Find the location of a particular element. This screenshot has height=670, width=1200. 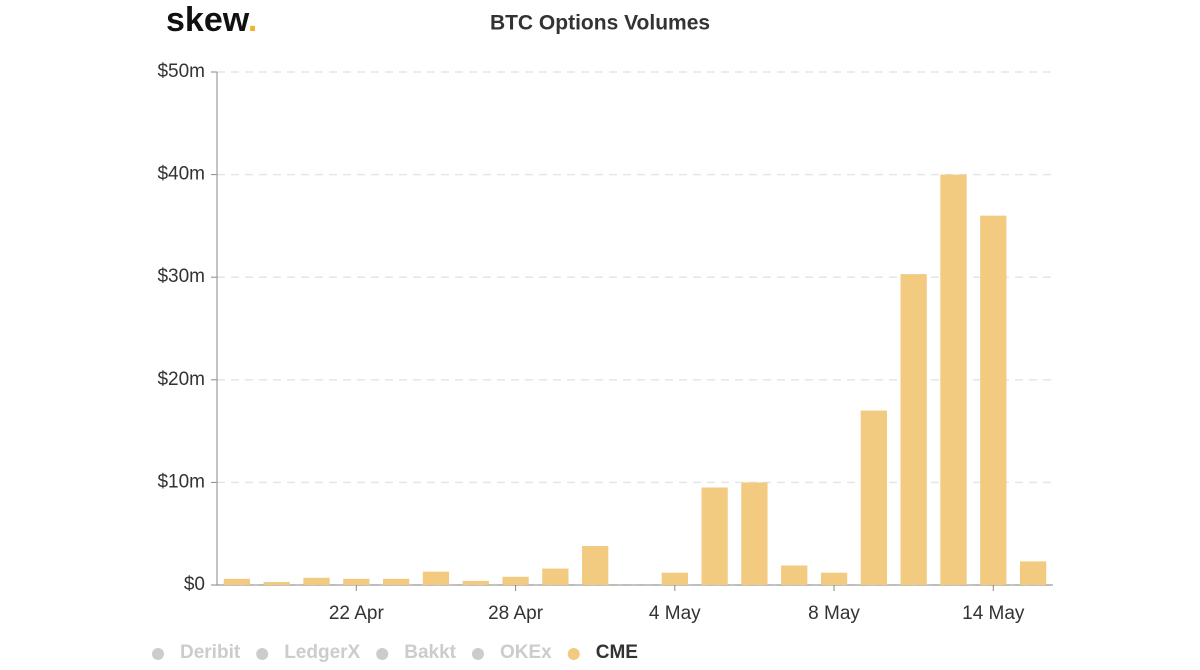

logo: skew. is located at coordinates (211, 20).